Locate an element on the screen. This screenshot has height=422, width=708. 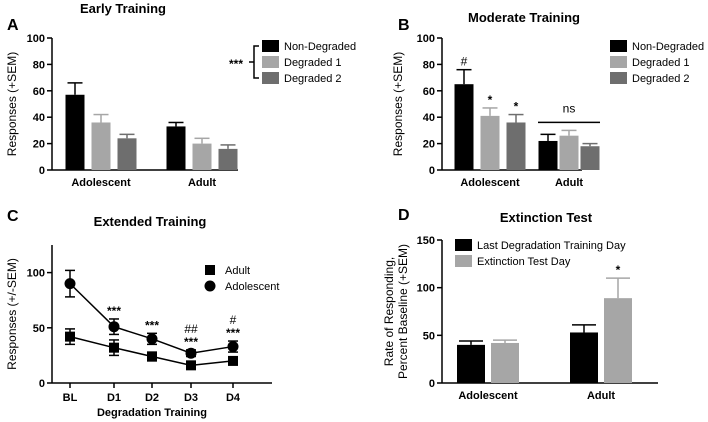
panel-title: Moderate Training is located at coordinates (524, 17).